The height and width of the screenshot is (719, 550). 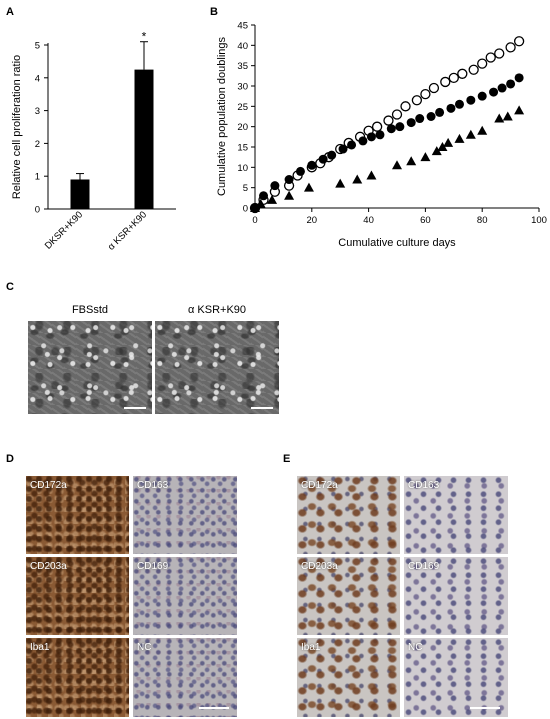 I want to click on x-tick-label: DKSR+K90, so click(x=64, y=230).